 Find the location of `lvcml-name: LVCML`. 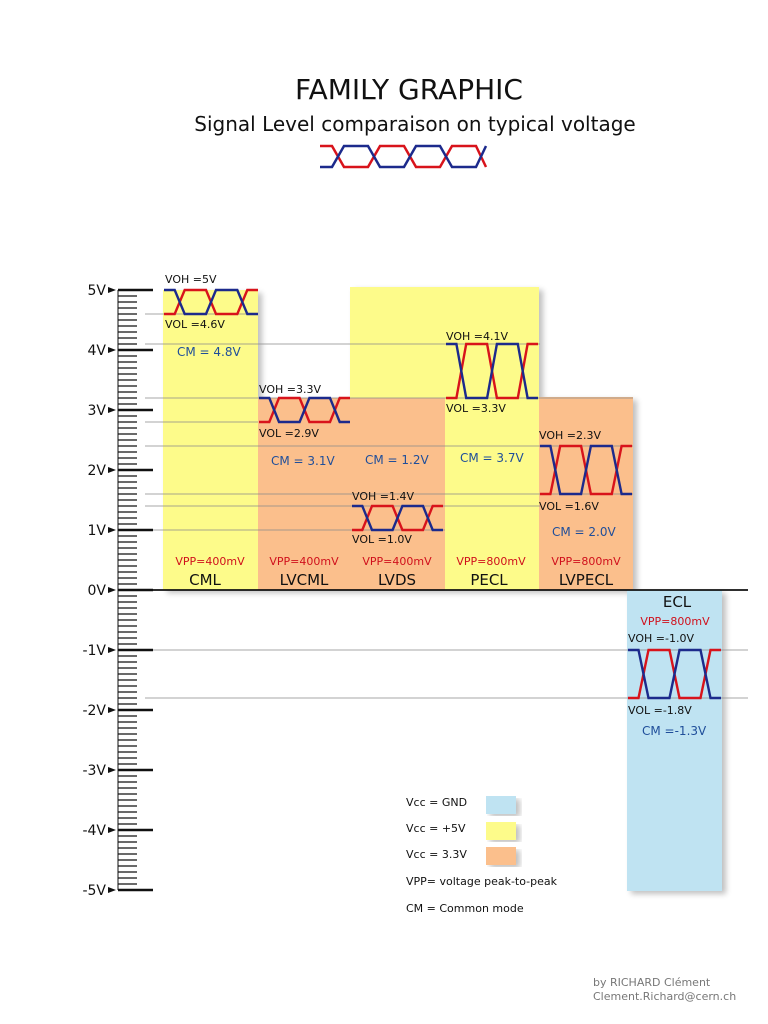

lvcml-name: LVCML is located at coordinates (304, 580).